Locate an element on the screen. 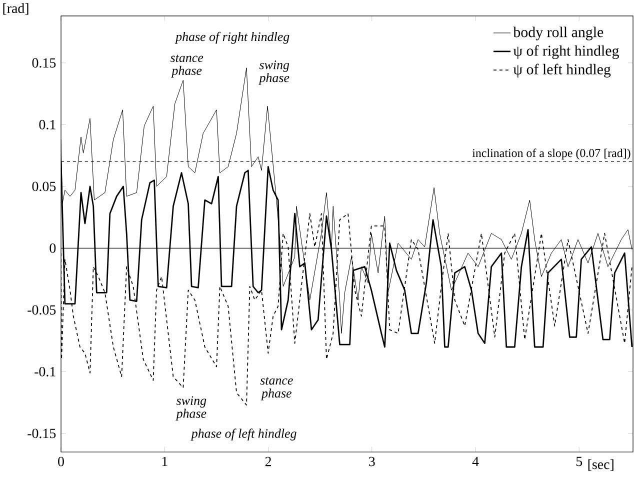  legend-label: ψ of left hindleg is located at coordinates (562, 71).